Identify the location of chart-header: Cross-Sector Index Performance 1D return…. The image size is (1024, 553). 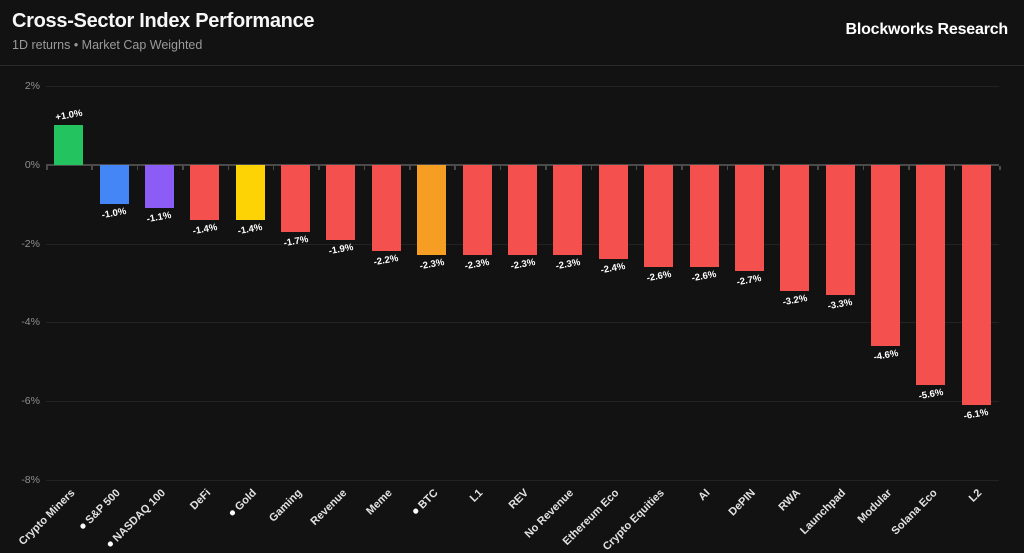
(512, 33).